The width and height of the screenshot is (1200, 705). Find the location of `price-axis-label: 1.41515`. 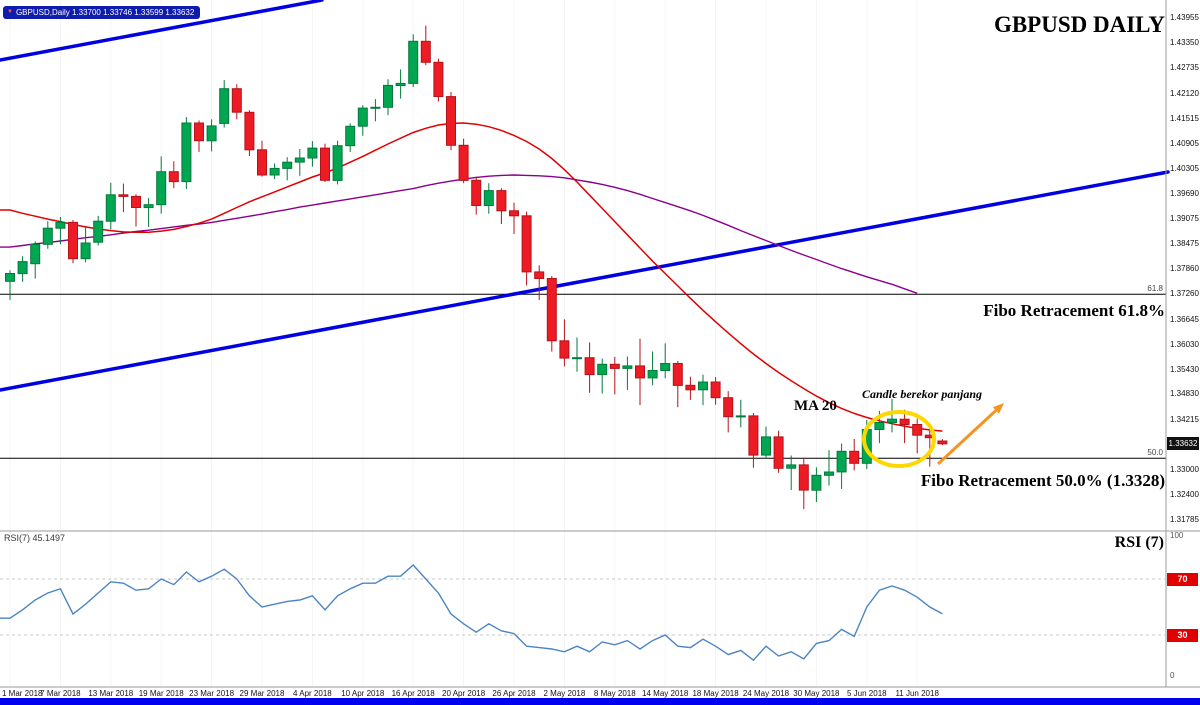

price-axis-label: 1.41515 is located at coordinates (1184, 118).